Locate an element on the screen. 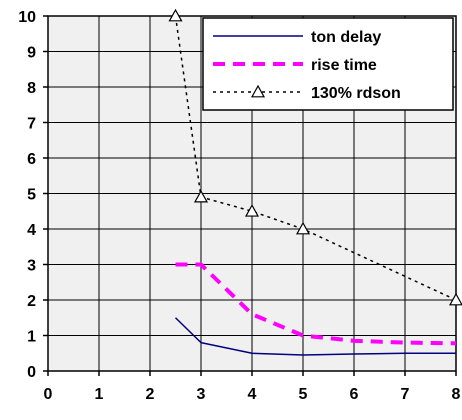 The height and width of the screenshot is (420, 462). x-tick-label: 4 is located at coordinates (252, 394).